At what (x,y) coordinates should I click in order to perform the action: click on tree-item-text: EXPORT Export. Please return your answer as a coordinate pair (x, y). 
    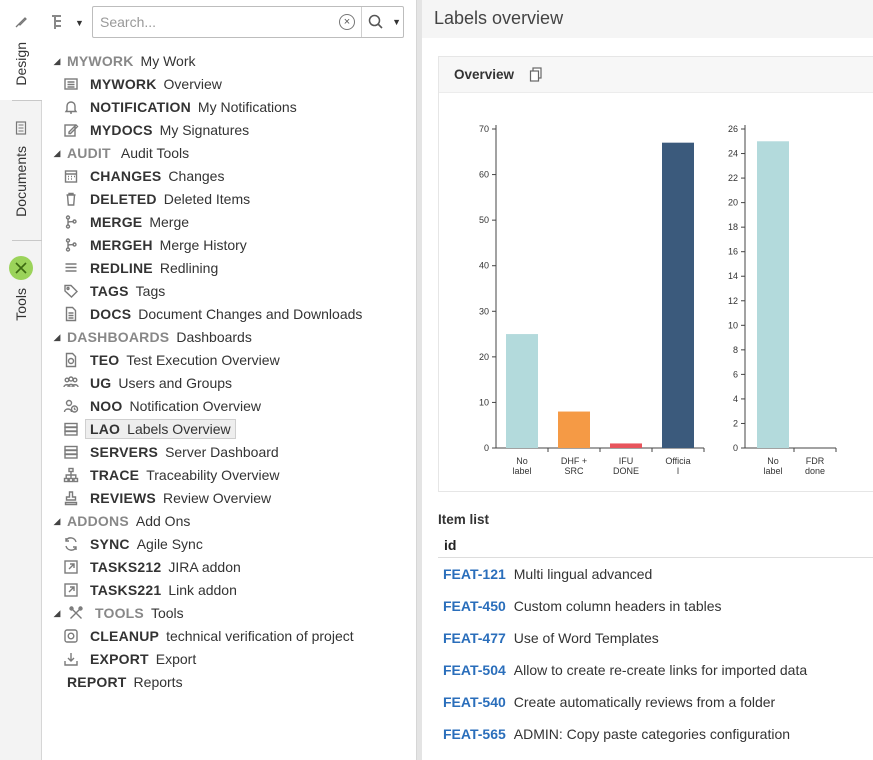
    Looking at the image, I should click on (143, 659).